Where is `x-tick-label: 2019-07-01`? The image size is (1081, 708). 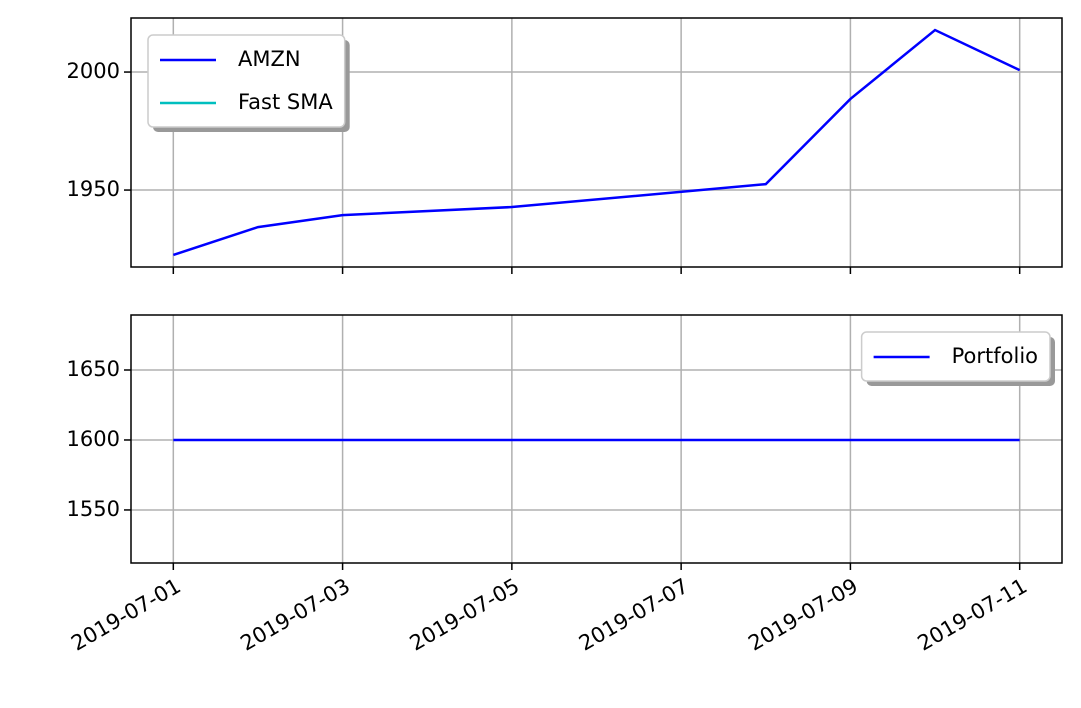 x-tick-label: 2019-07-01 is located at coordinates (126, 615).